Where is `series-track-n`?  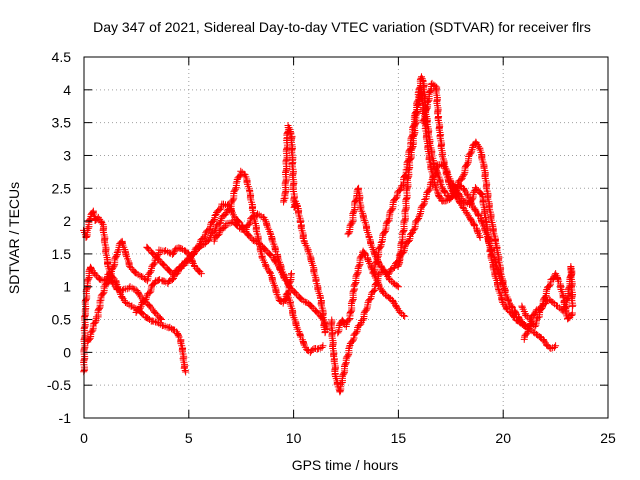 series-track-n is located at coordinates (451, 160).